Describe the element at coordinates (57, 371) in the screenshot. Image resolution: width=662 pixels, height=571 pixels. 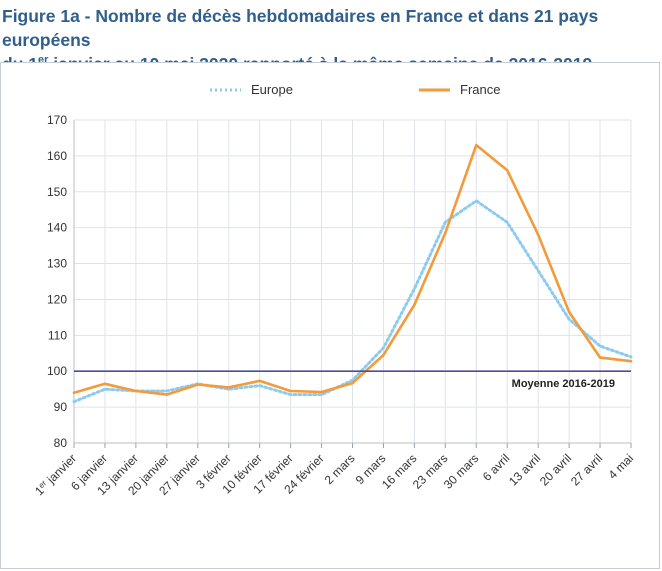
I see `y-tick-label: 100` at that location.